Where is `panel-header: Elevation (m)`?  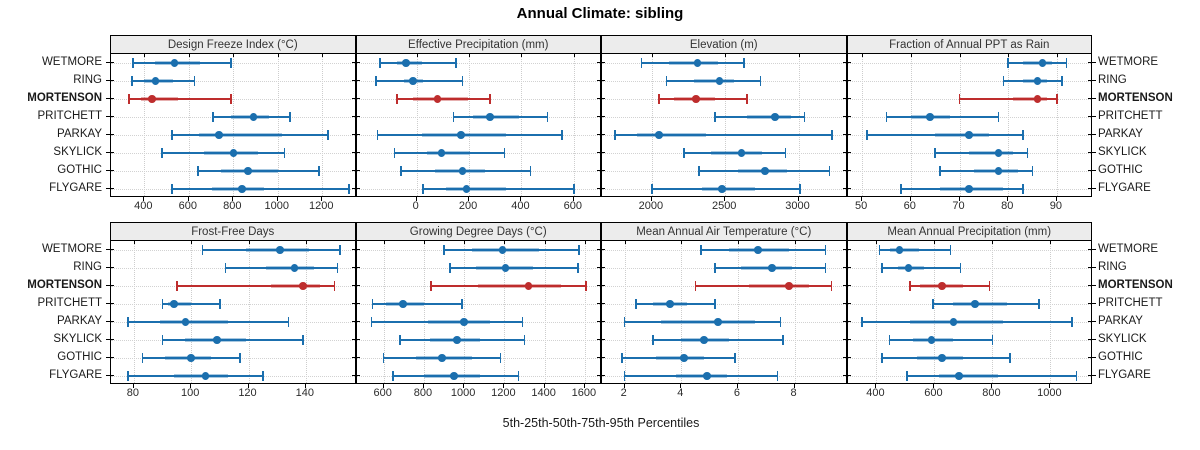 panel-header: Elevation (m) is located at coordinates (724, 44).